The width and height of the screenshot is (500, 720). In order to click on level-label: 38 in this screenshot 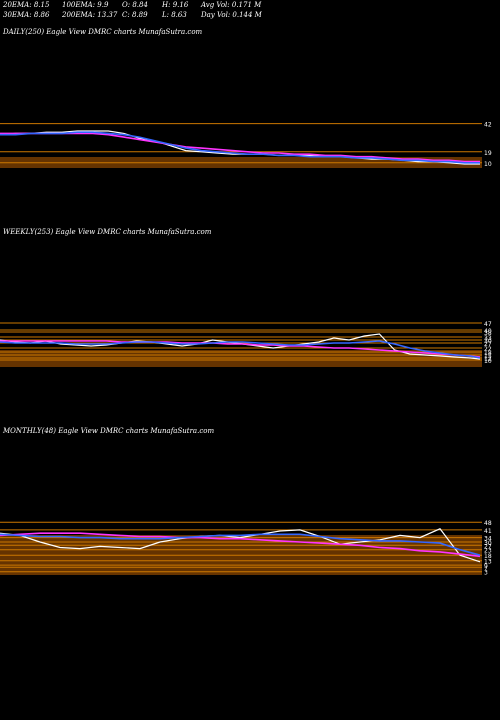, I will do `click(488, 333)`.